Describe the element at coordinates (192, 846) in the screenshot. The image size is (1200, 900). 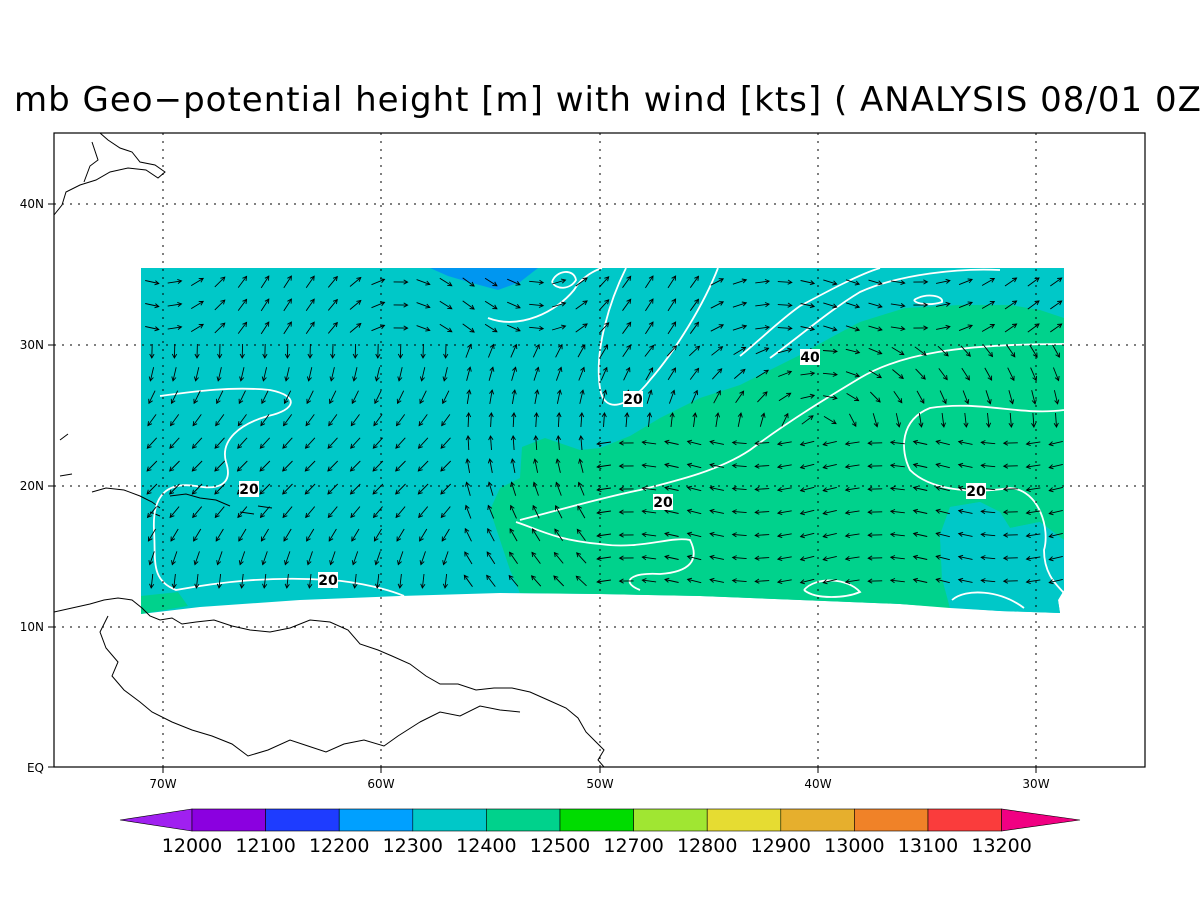
I see `colorbar-label: 12000` at that location.